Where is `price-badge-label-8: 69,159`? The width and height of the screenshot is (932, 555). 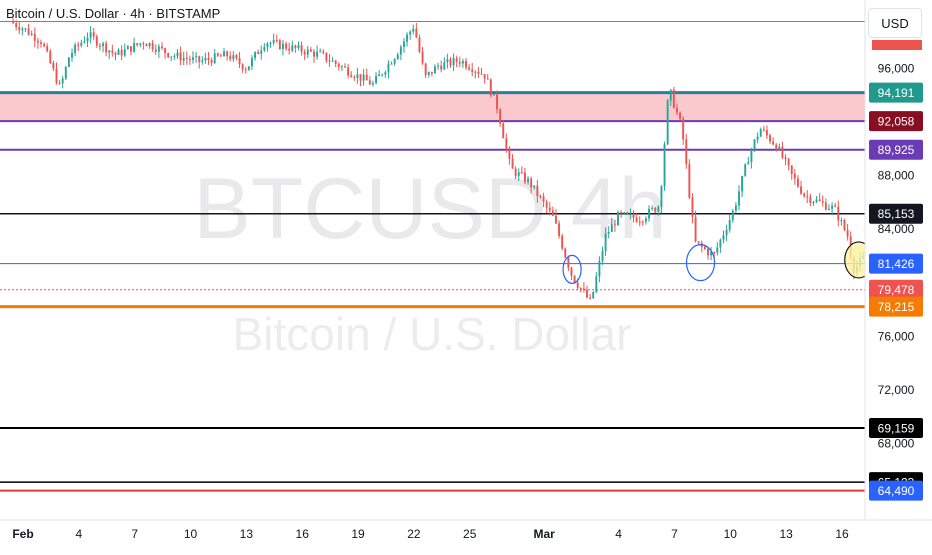 price-badge-label-8: 69,159 is located at coordinates (896, 429).